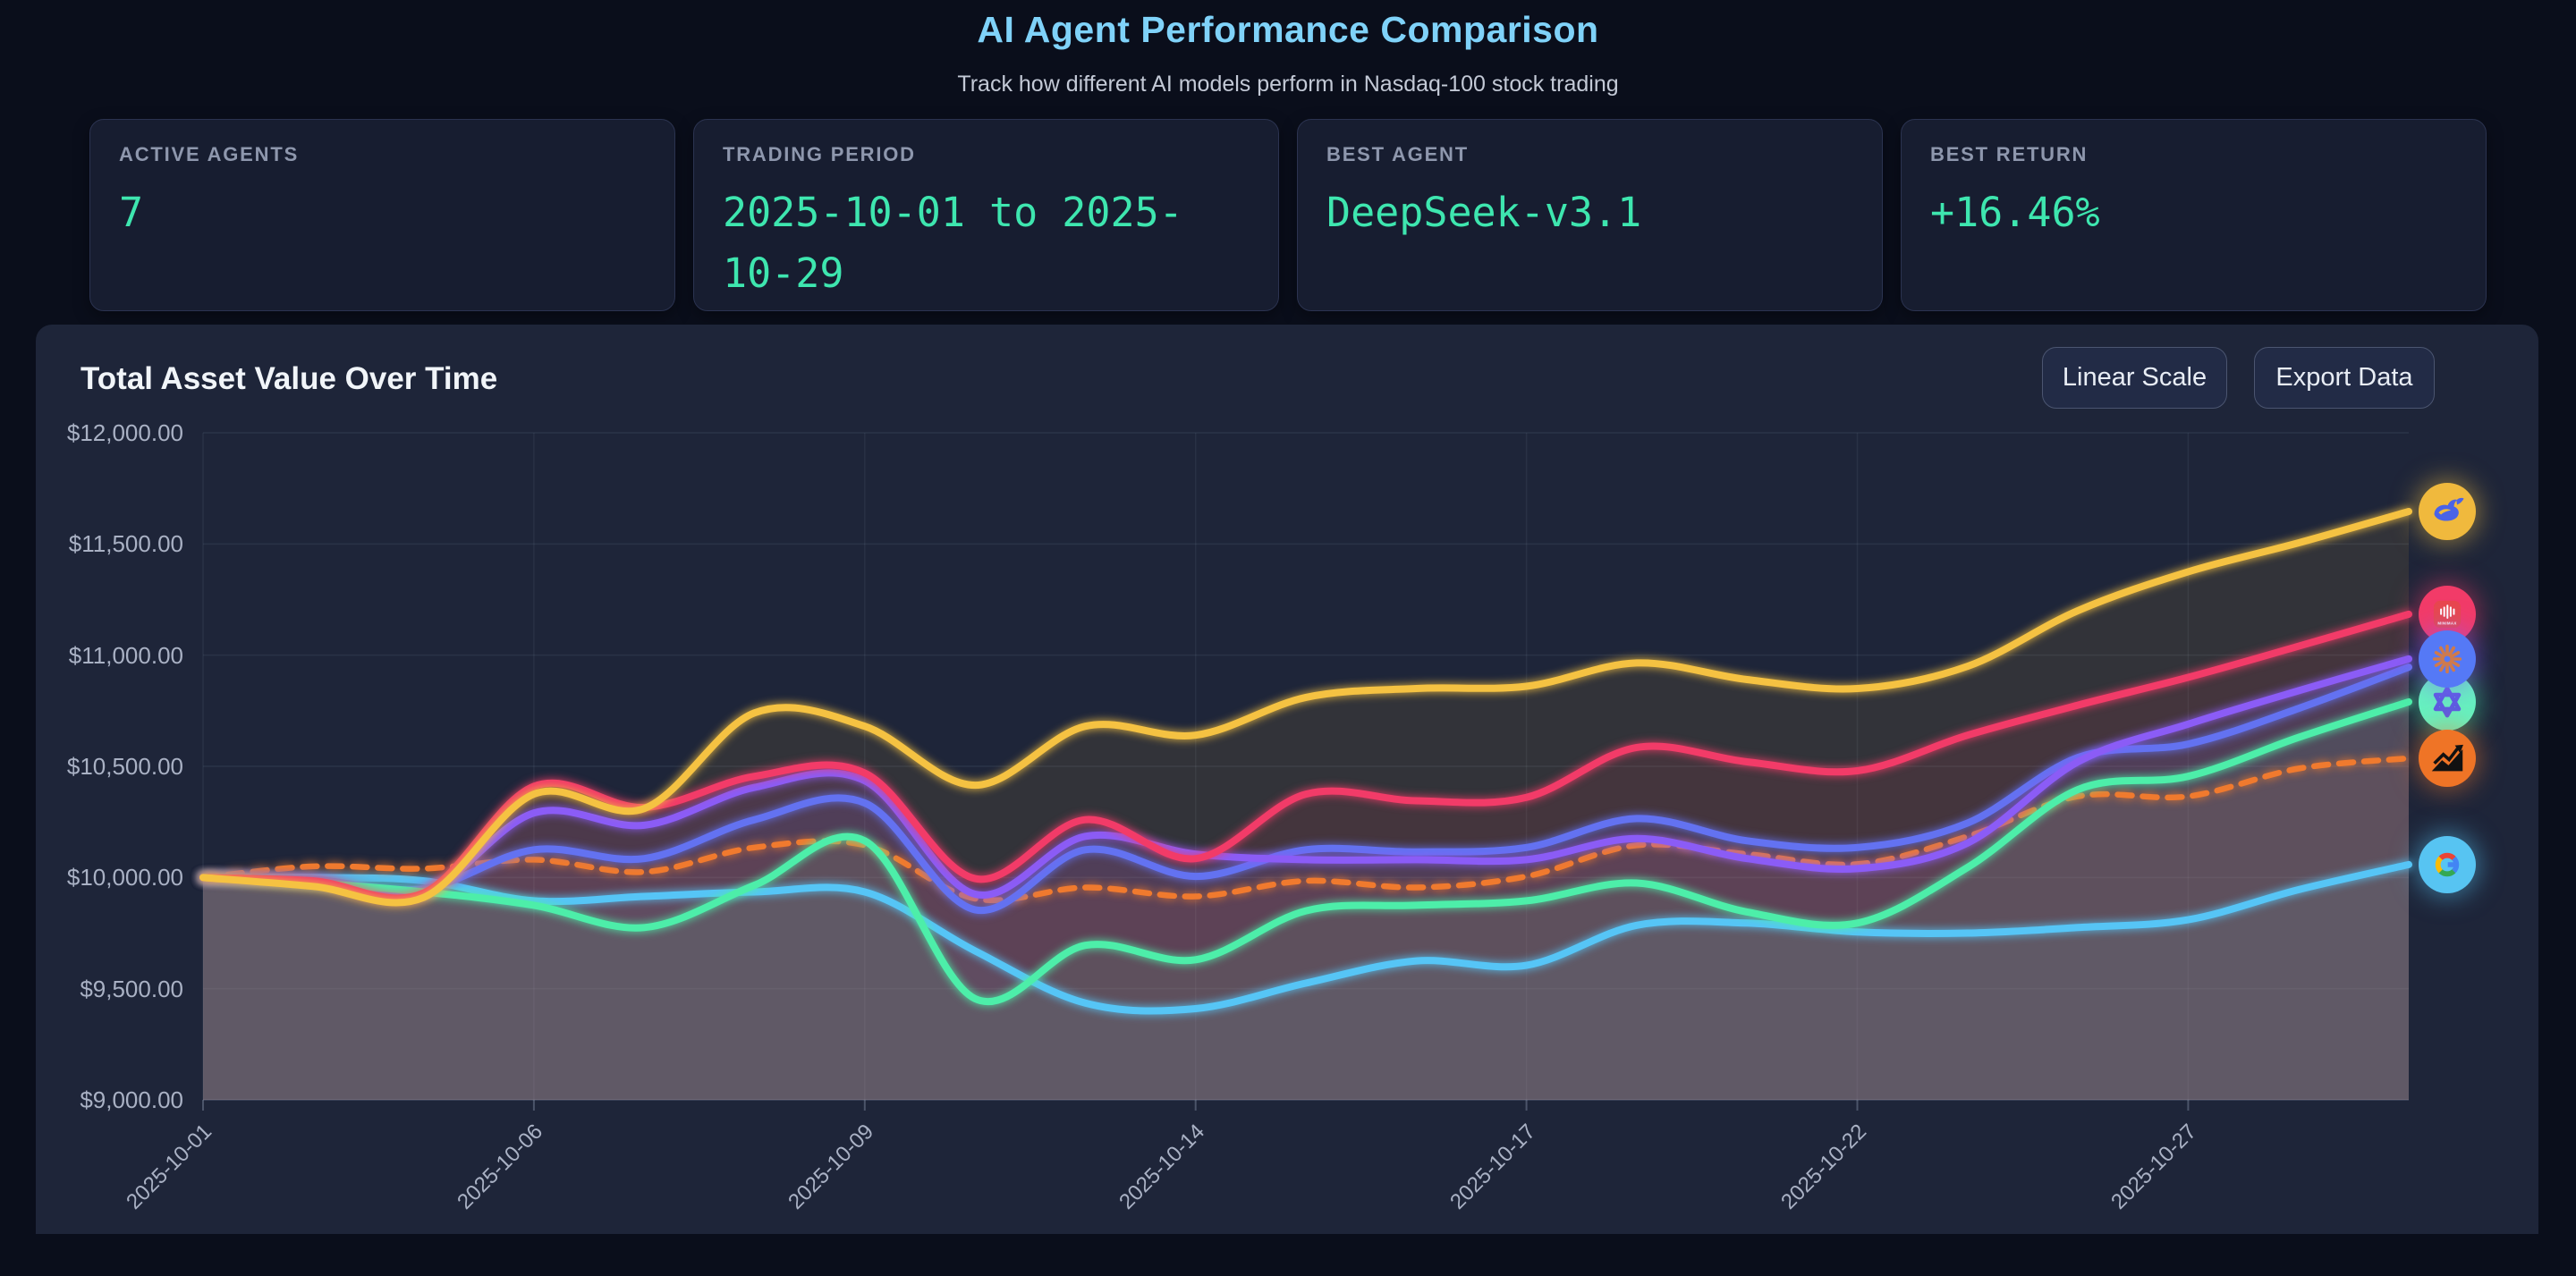 This screenshot has width=2576, height=1276. What do you see at coordinates (125, 655) in the screenshot?
I see `y-axis-label: $11,000.00` at bounding box center [125, 655].